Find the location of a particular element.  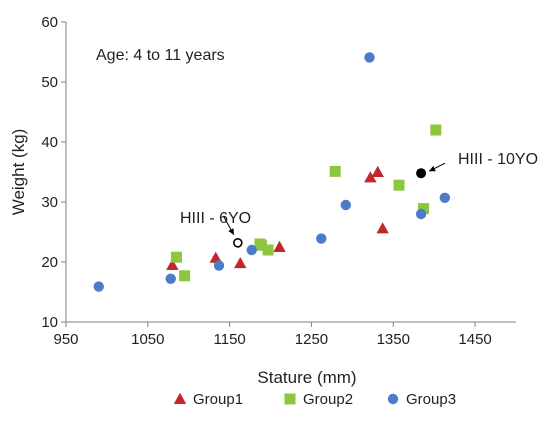

x-tick-label: 1450 is located at coordinates (474, 339).